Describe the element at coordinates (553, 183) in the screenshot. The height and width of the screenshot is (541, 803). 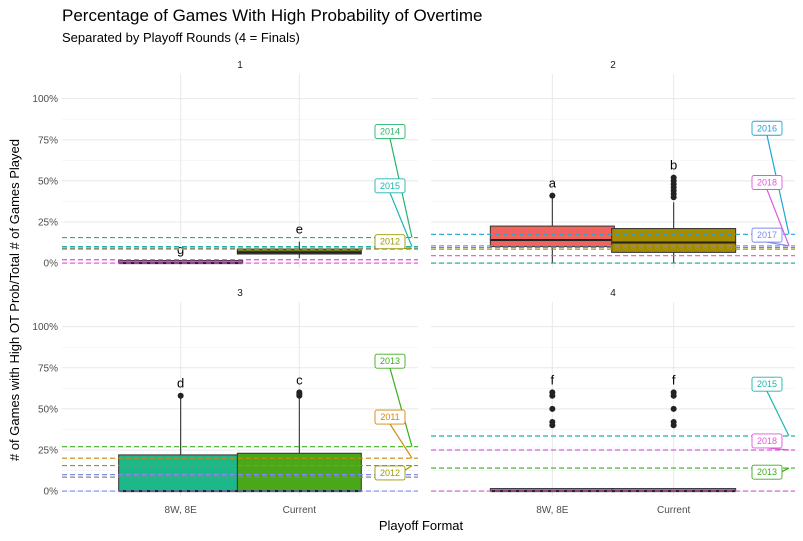
I see `group-letter: a` at that location.